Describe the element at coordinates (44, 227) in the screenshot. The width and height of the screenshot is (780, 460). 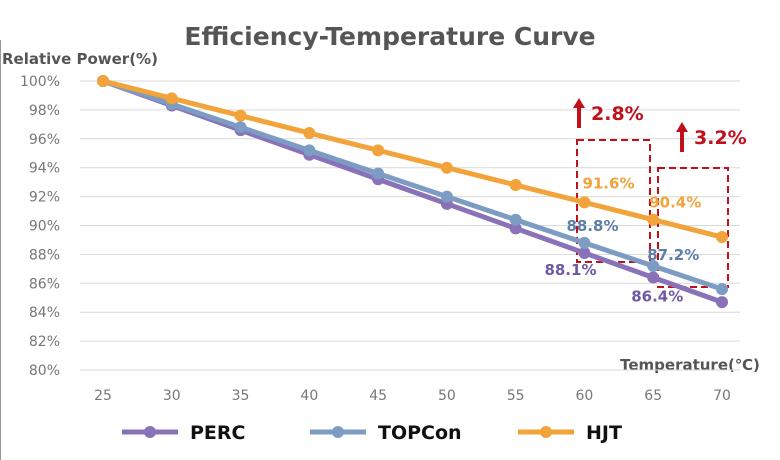
I see `y-tick-label: 90%` at that location.